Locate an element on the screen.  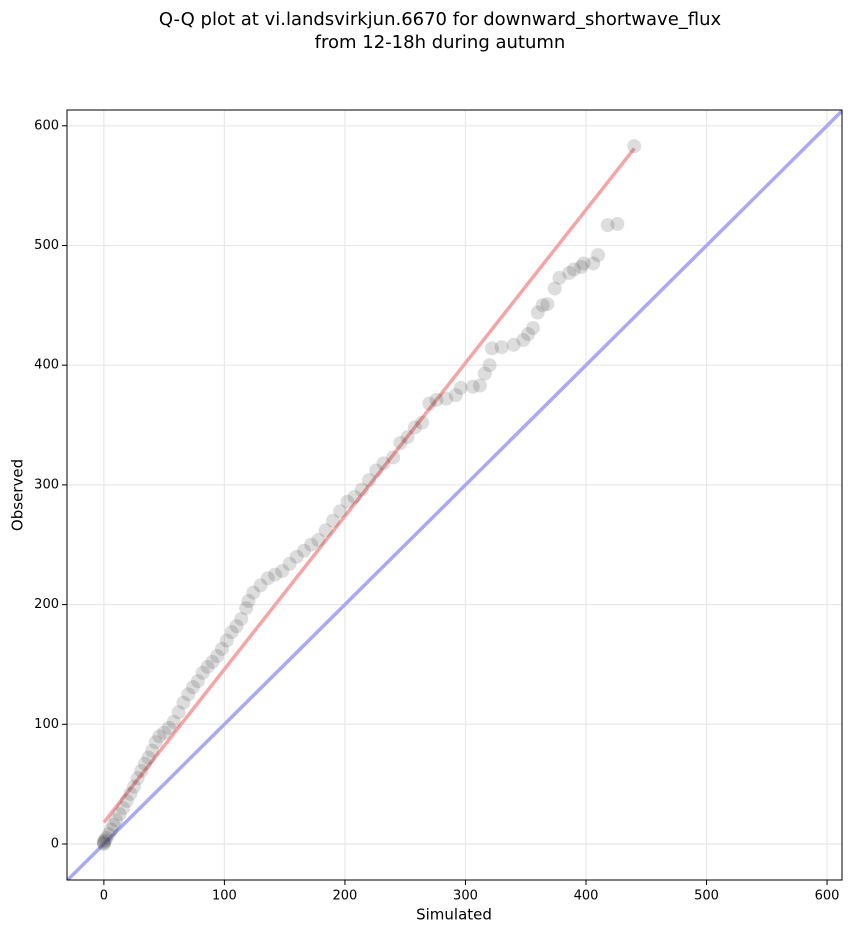
y-tick-label: 200 is located at coordinates (46, 604).